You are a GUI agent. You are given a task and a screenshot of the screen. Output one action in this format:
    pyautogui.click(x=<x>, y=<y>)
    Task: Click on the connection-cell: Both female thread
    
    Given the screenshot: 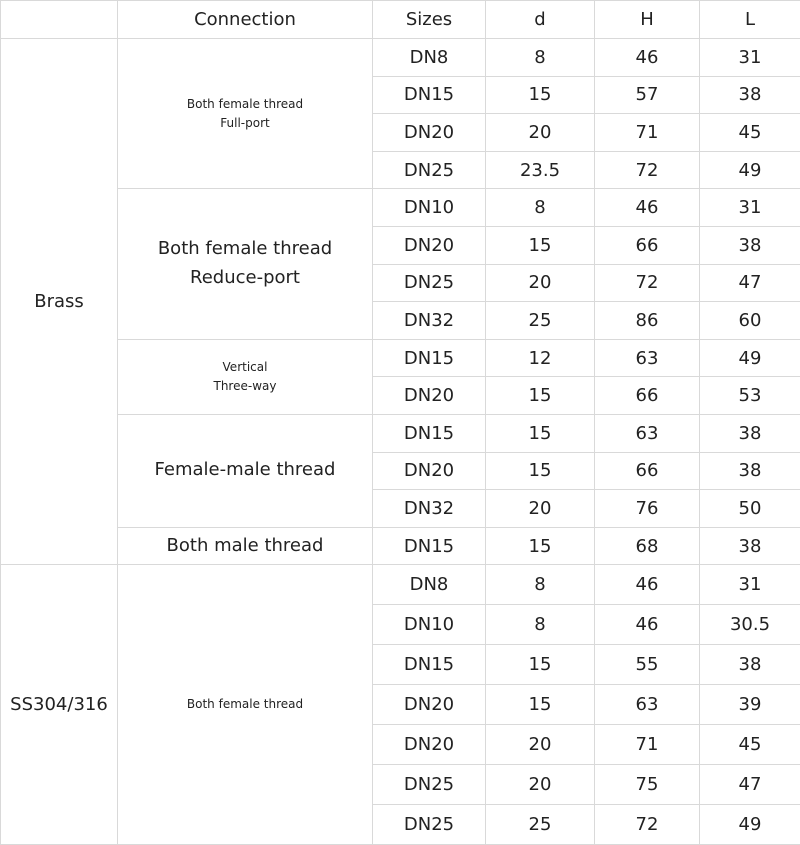 What is the action you would take?
    pyautogui.click(x=245, y=704)
    